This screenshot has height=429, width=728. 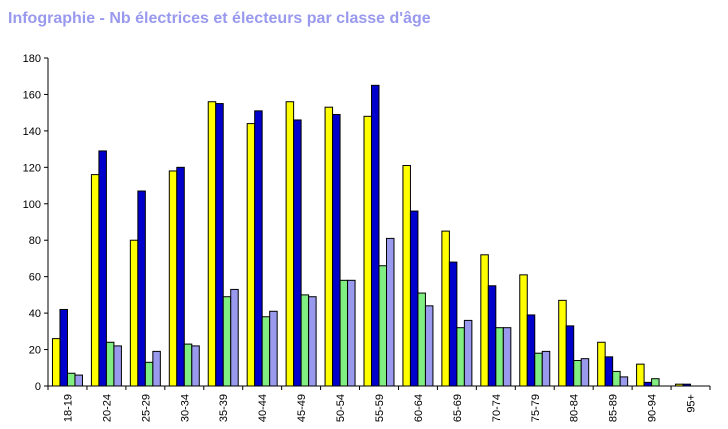 I want to click on bar-30-34-s2, so click(x=180, y=276).